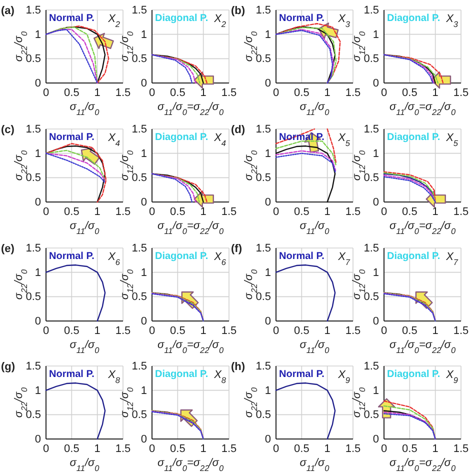  I want to click on chart-title: (h), so click(238, 367).